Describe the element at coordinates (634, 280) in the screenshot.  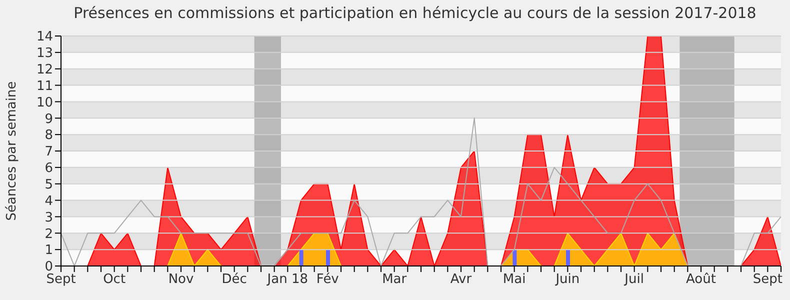
I see `x-tick-label: Juil` at that location.